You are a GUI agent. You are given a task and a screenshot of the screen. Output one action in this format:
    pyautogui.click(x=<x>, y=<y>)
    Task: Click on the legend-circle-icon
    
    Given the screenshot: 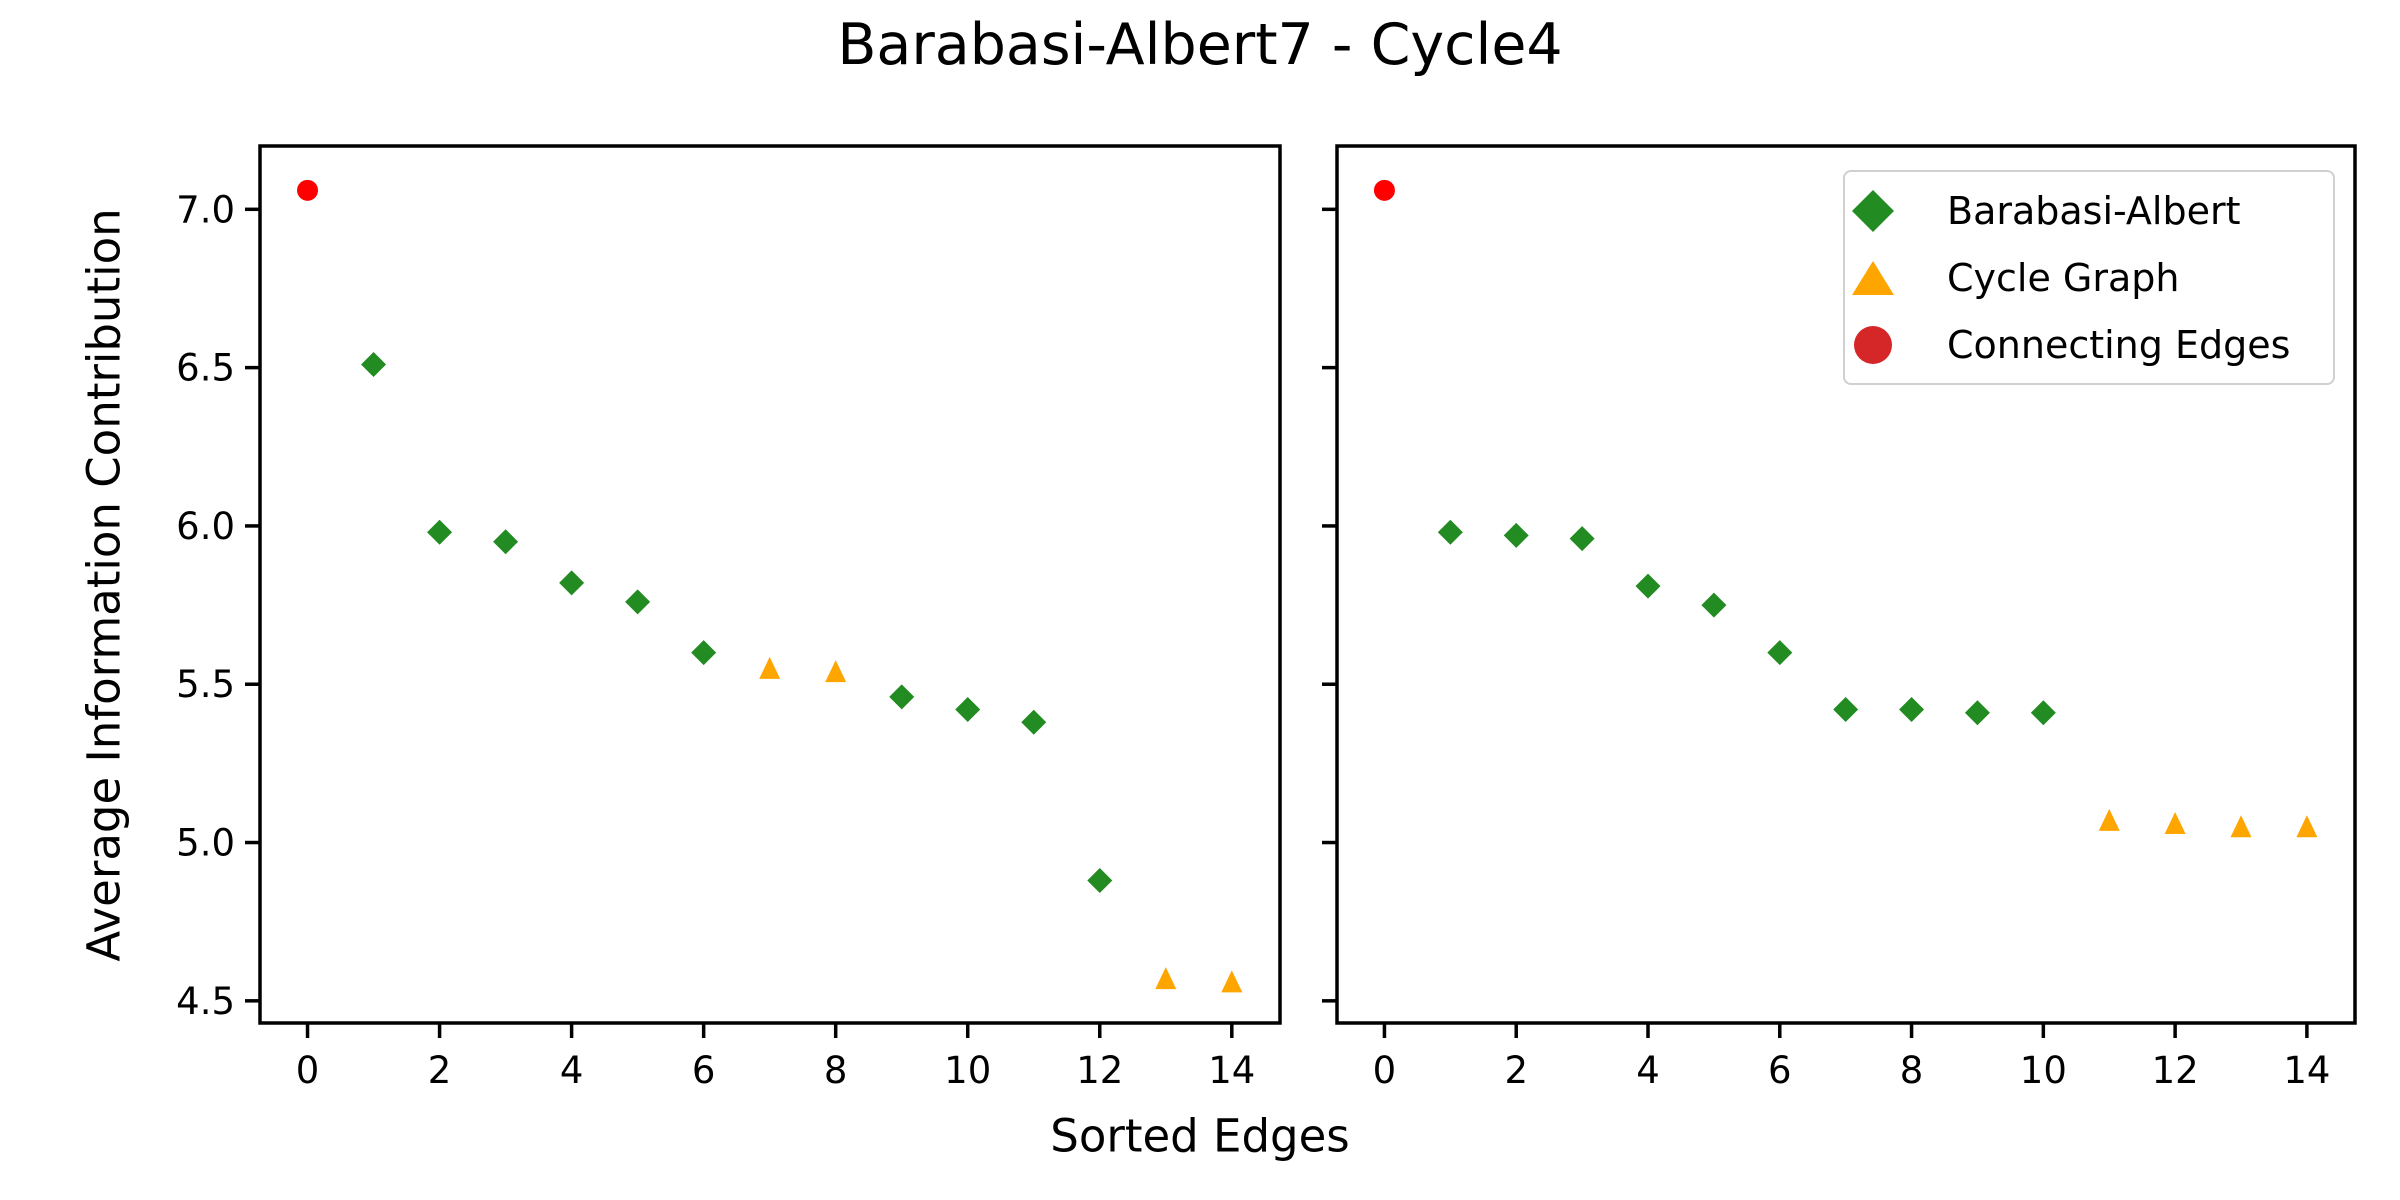 What is the action you would take?
    pyautogui.click(x=1873, y=344)
    